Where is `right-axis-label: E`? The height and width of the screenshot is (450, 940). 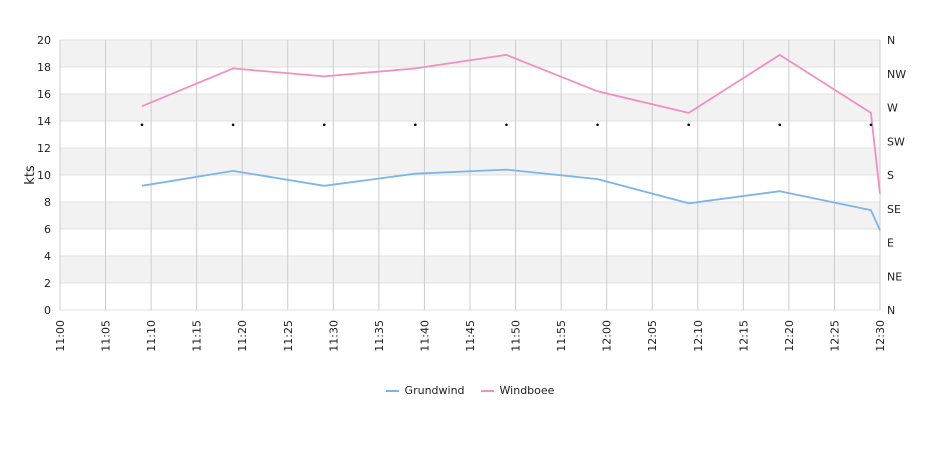
right-axis-label: E is located at coordinates (890, 243).